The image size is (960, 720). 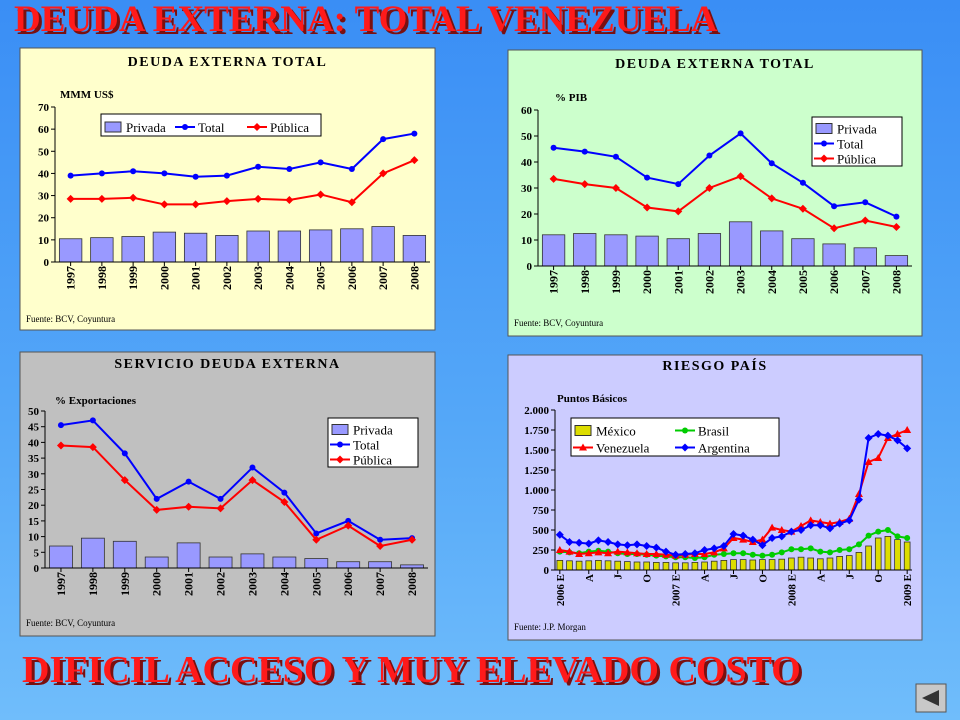 What do you see at coordinates (70, 319) in the screenshot?
I see `source: Fuente: BCV, Coyuntura` at bounding box center [70, 319].